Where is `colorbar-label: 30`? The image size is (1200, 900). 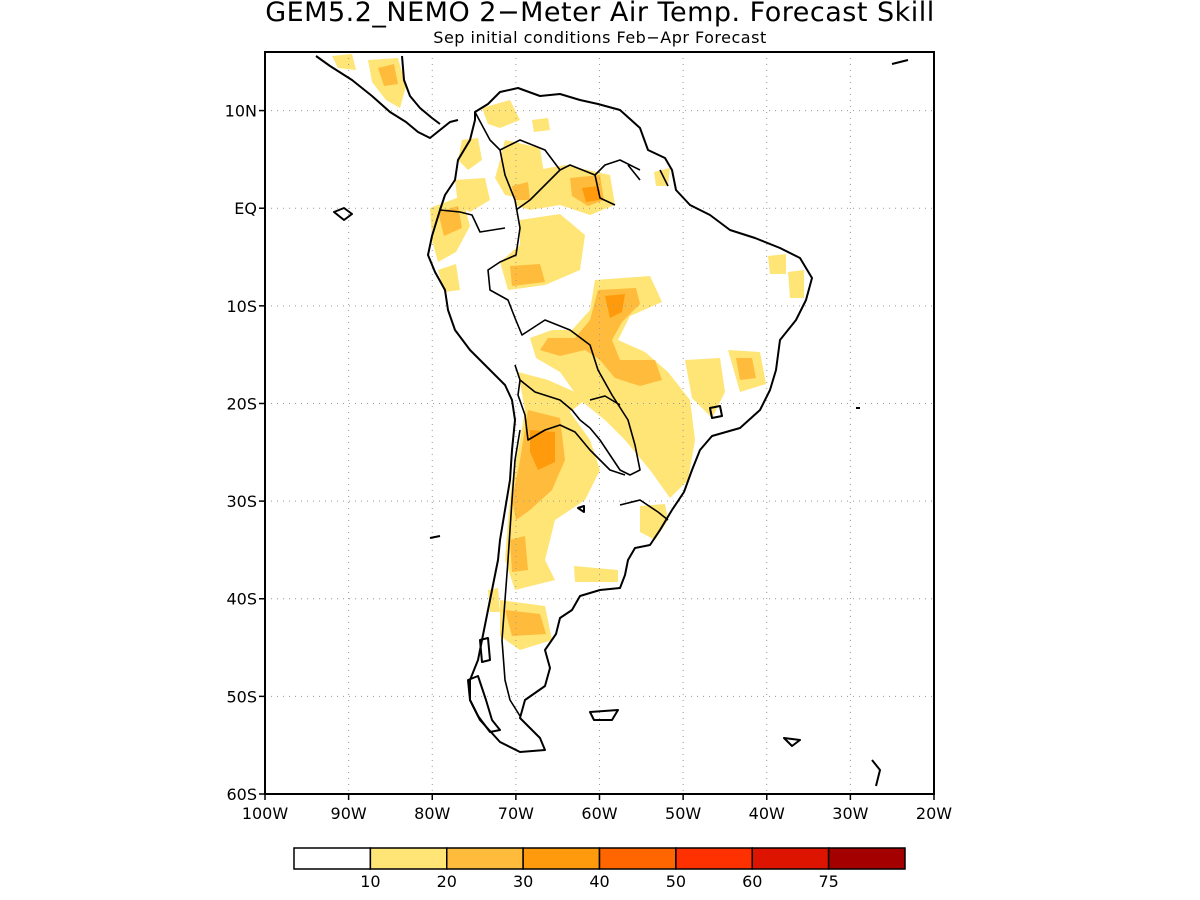
colorbar-label: 30 is located at coordinates (523, 881).